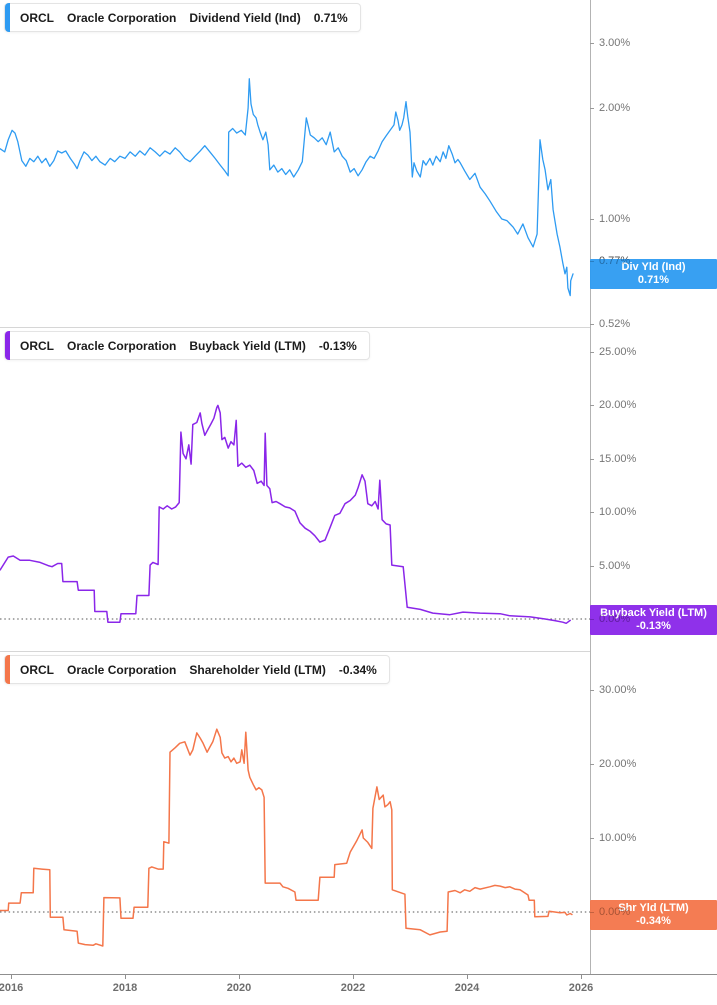 This screenshot has width=717, height=1005. What do you see at coordinates (610, 2) in the screenshot?
I see `y-tick-label: 4.00%` at bounding box center [610, 2].